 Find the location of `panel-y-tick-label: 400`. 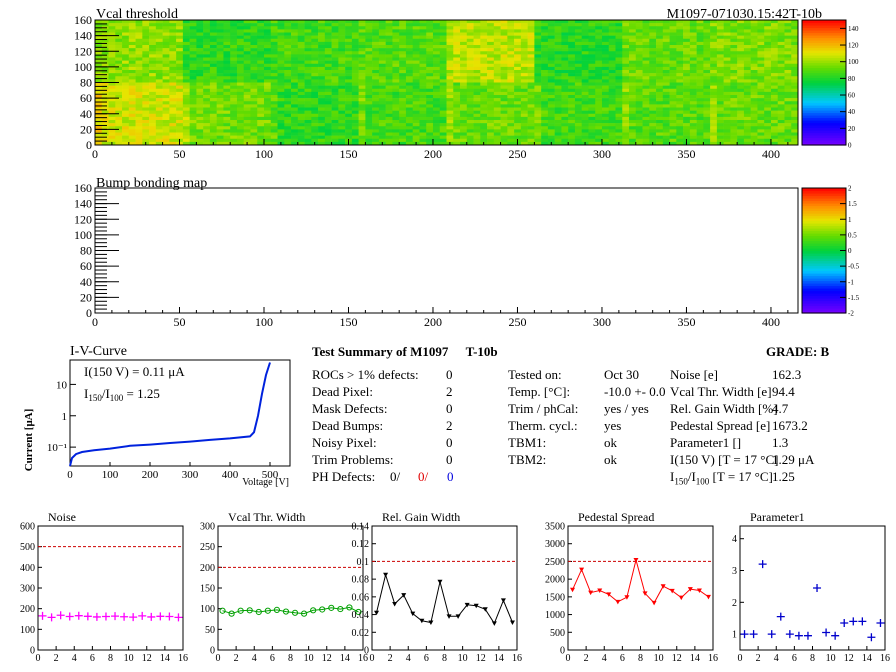

panel-y-tick-label: 400 is located at coordinates (27, 568).